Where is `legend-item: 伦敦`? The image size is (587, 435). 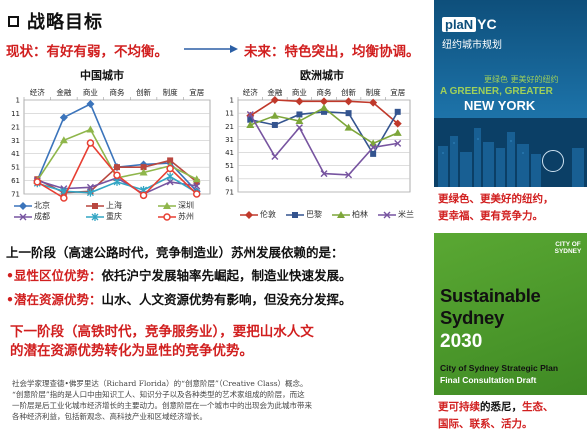
legend-item: 伦敦 is located at coordinates (258, 214).